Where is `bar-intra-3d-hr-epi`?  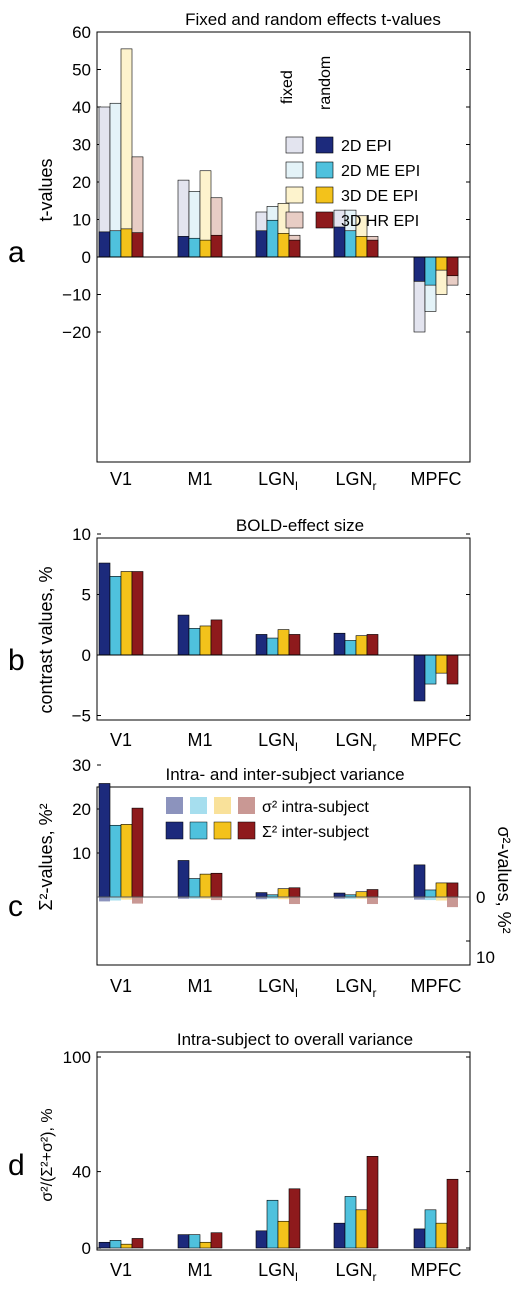 bar-intra-3d-hr-epi is located at coordinates (294, 901).